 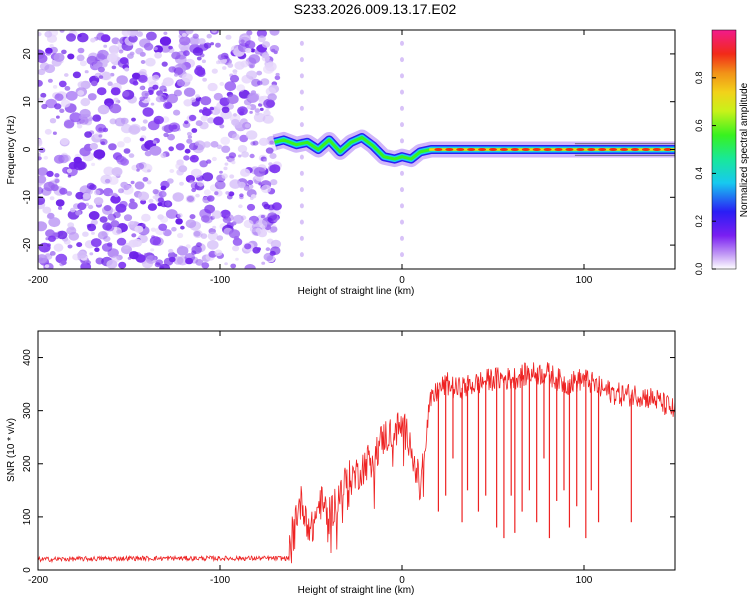 What do you see at coordinates (27, 516) in the screenshot?
I see `y-tick-label: 100` at bounding box center [27, 516].